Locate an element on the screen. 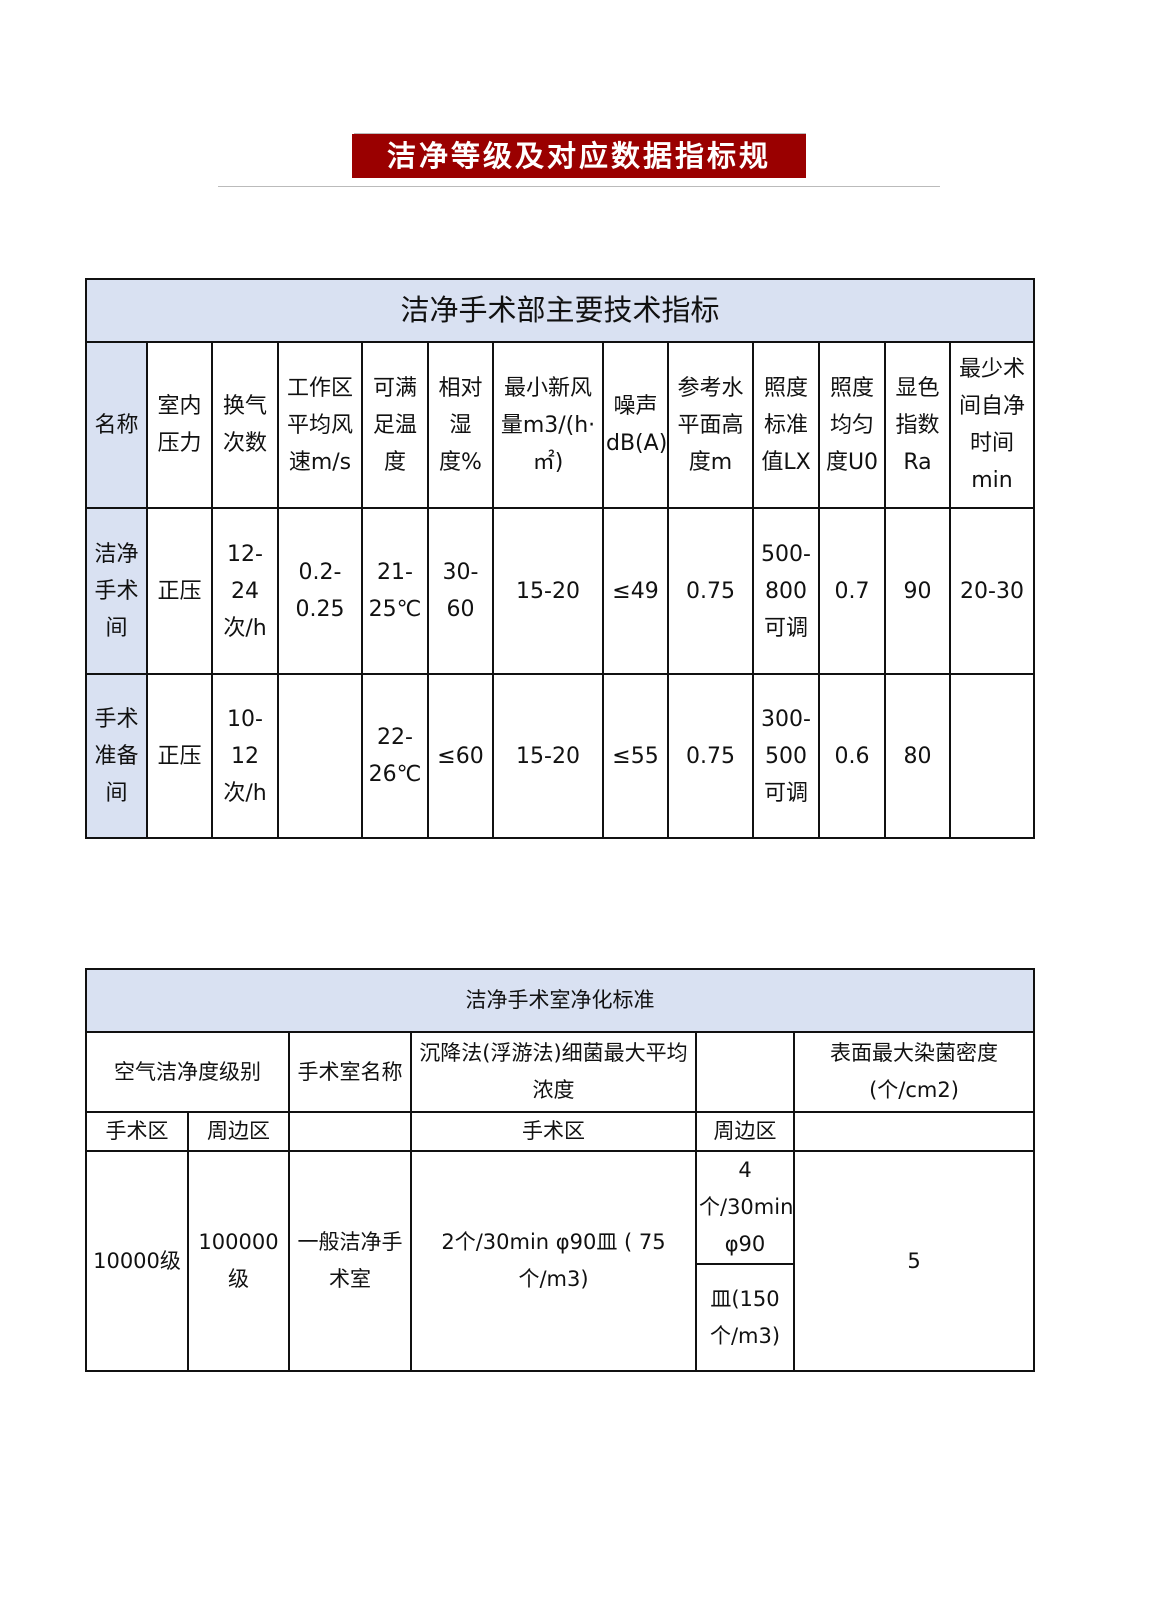 The image size is (1154, 1616). table-title: 洁净手术室净化标准 is located at coordinates (560, 1000).